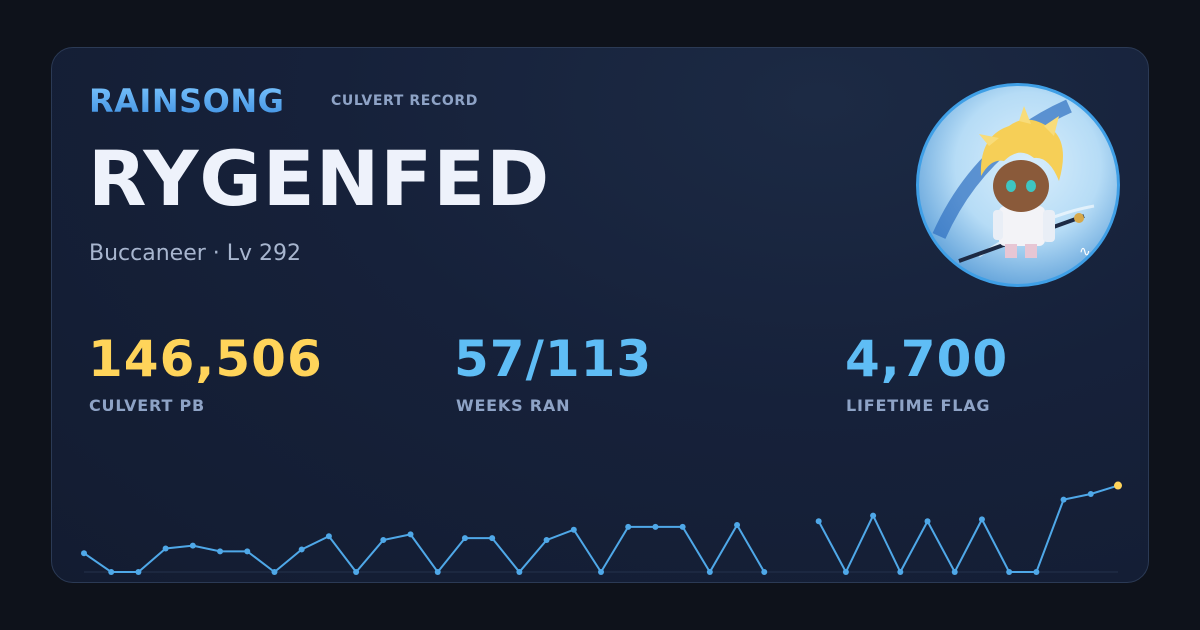  Describe the element at coordinates (195, 253) in the screenshot. I see `player-class-level: Buccaneer · Lv 292` at that location.